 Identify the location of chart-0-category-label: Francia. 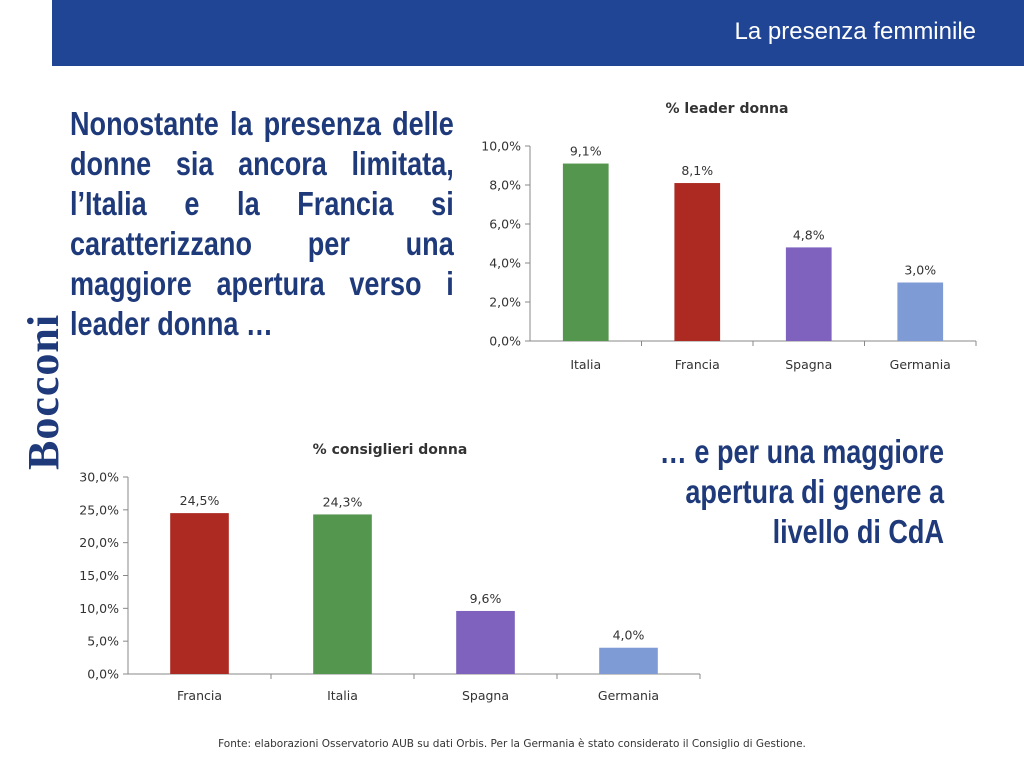
(697, 364).